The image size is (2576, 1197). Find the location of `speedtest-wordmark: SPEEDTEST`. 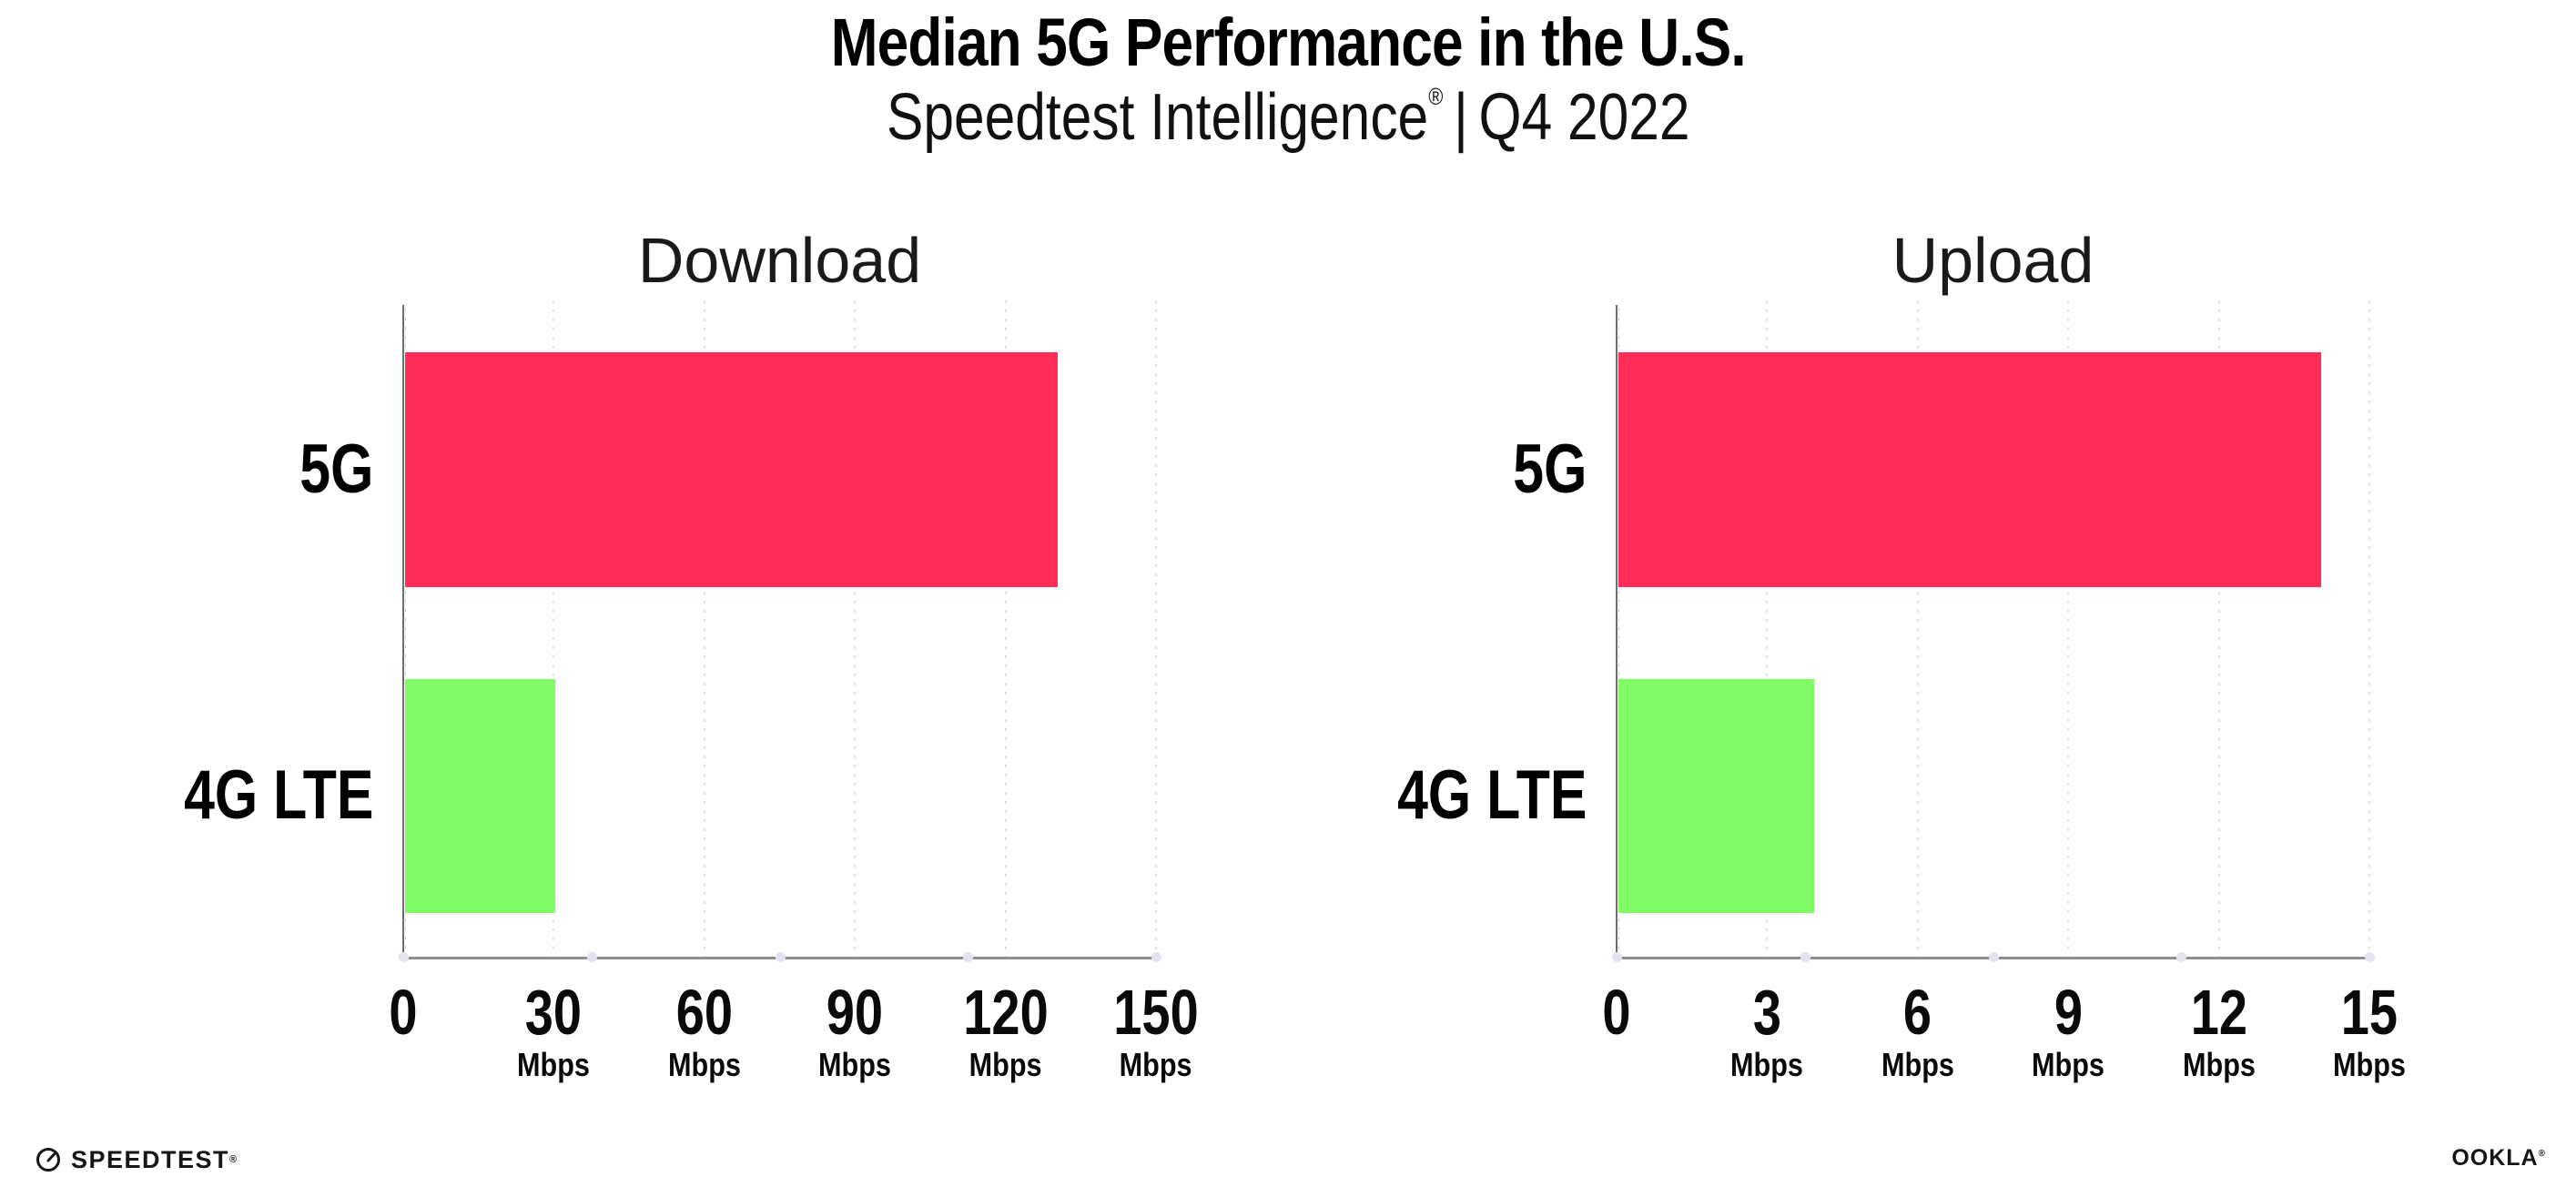

speedtest-wordmark: SPEEDTEST is located at coordinates (150, 1159).